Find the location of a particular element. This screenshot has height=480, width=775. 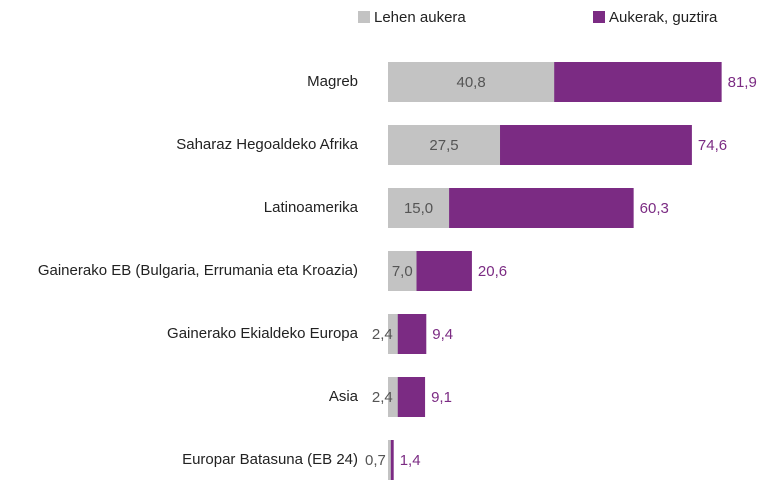

value-label-total: 9,4 is located at coordinates (442, 334).